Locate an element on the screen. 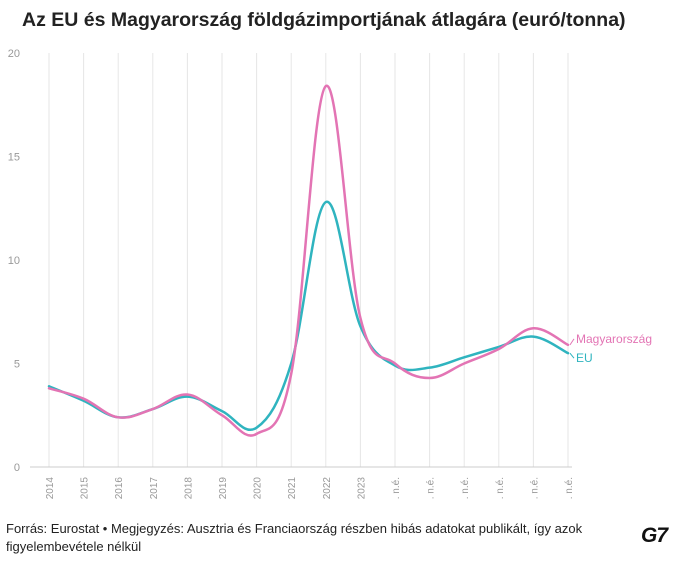  x-tick-label: 2020 is located at coordinates (258, 488).